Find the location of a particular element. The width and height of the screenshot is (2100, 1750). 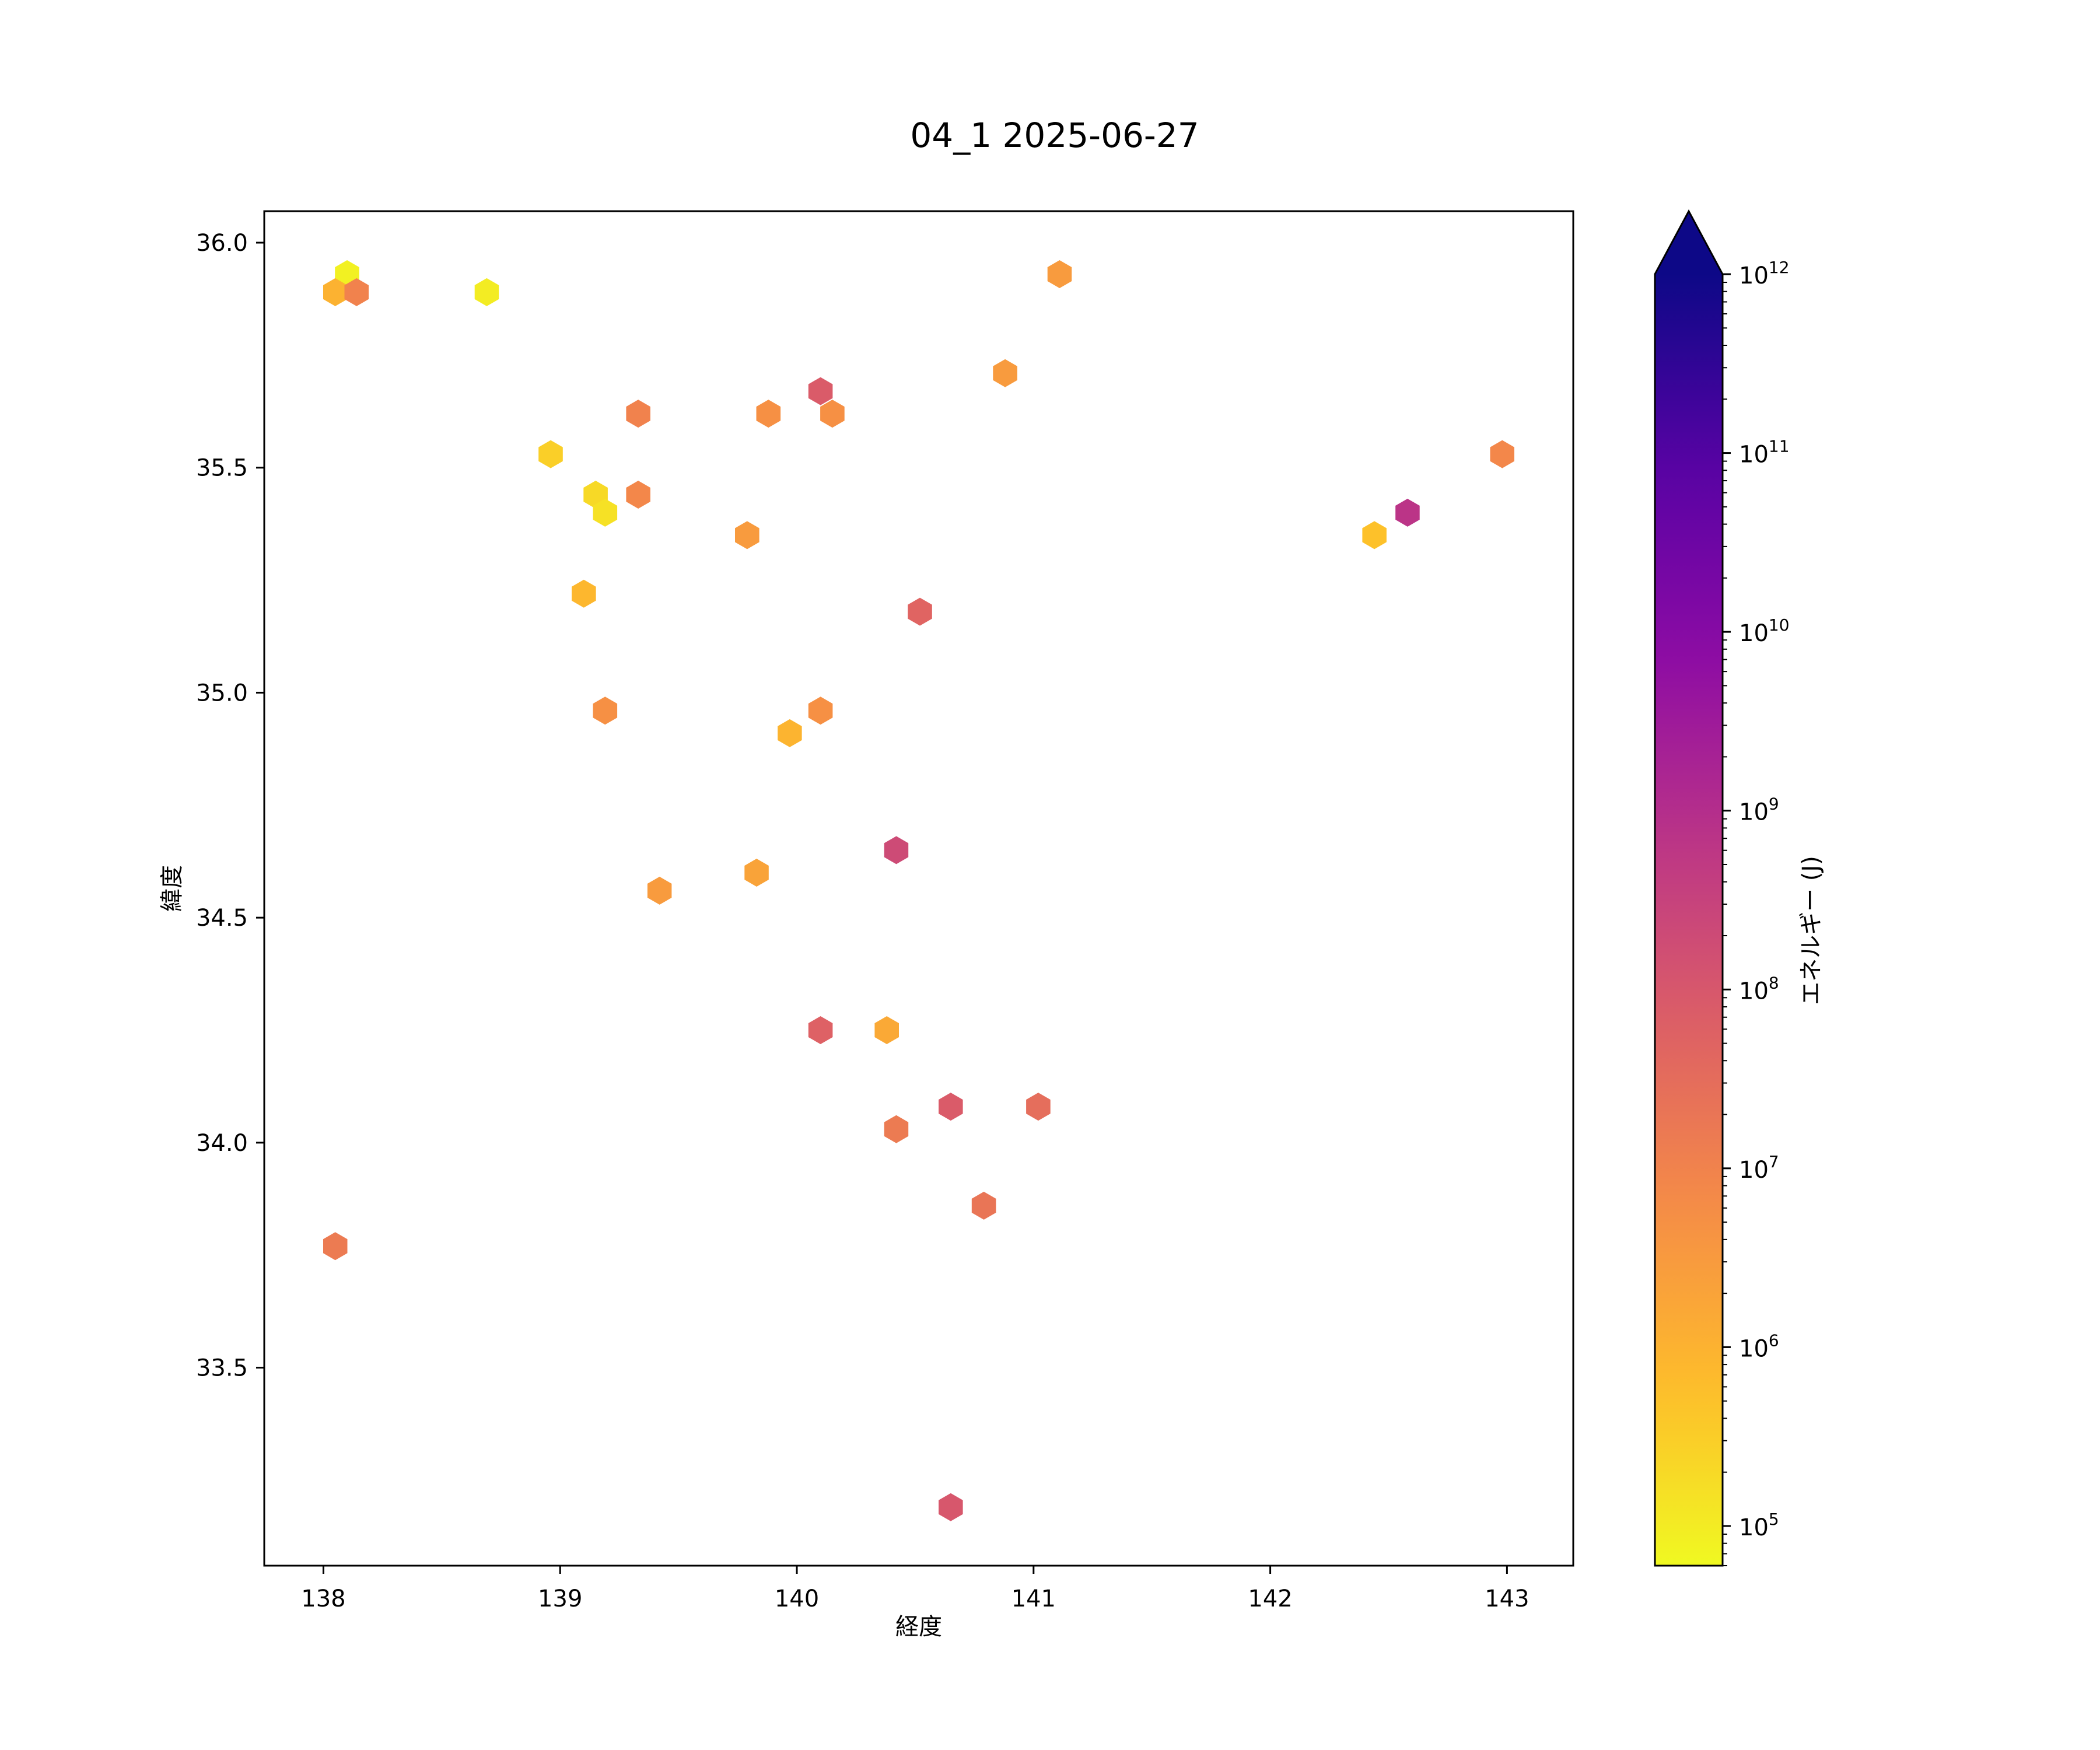

x-tick-label: 139 is located at coordinates (560, 1599).